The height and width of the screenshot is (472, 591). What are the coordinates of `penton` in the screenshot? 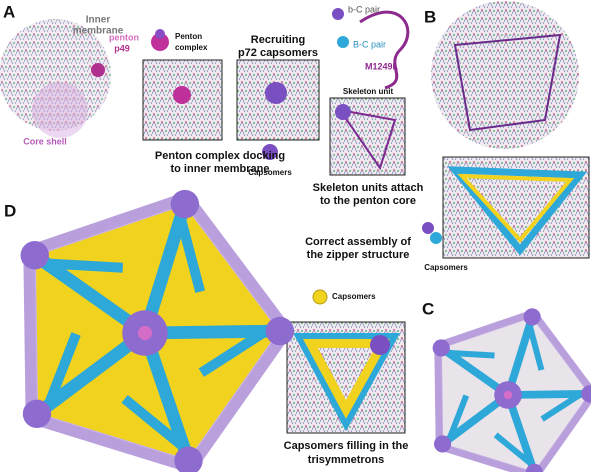 It's located at (182, 95).